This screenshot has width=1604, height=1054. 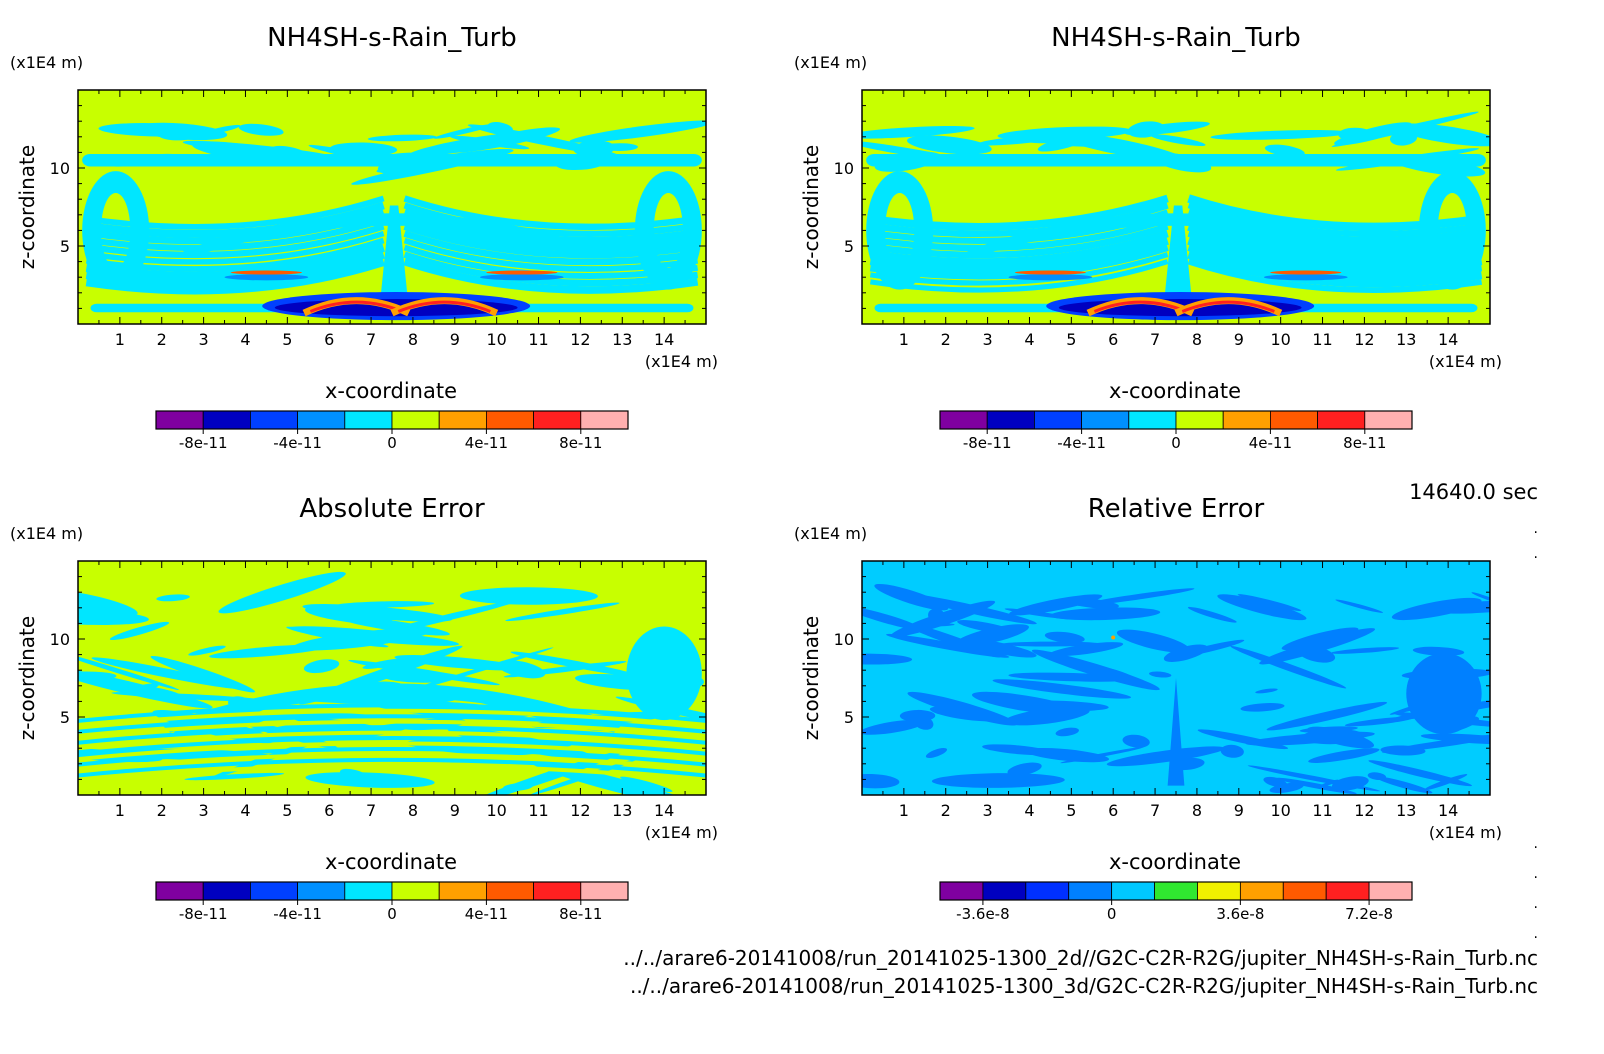 I want to click on x-tick-label: 14, so click(x=664, y=810).